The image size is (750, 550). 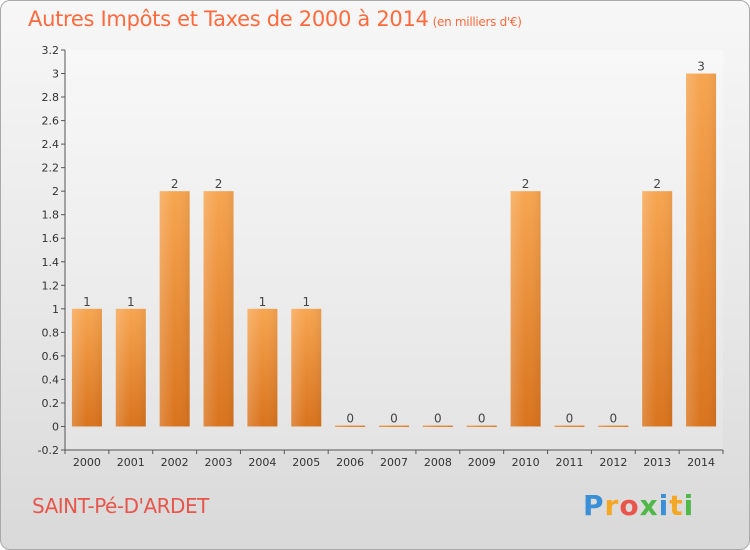 What do you see at coordinates (657, 462) in the screenshot?
I see `x-tick-label: 2013` at bounding box center [657, 462].